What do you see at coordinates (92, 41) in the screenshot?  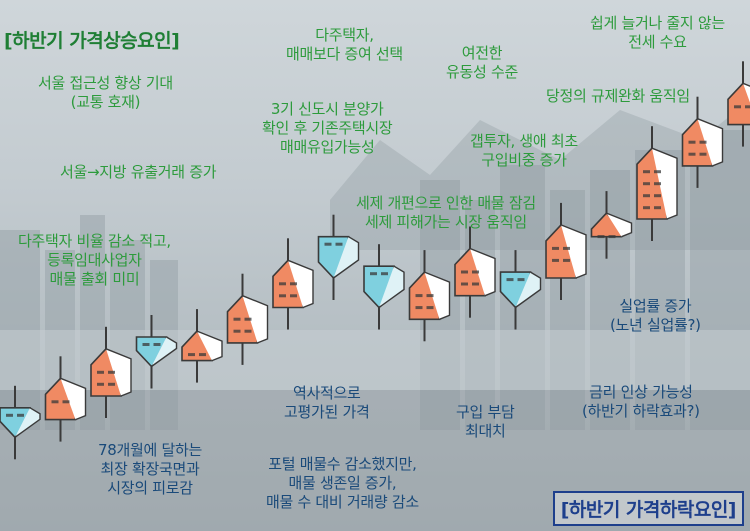 I see `rise-factors-title: [하반기 가격상승요인]` at bounding box center [92, 41].